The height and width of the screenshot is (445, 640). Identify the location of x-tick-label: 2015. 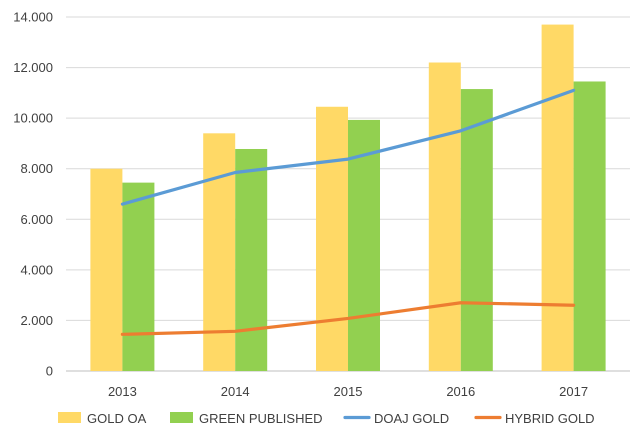
(348, 391).